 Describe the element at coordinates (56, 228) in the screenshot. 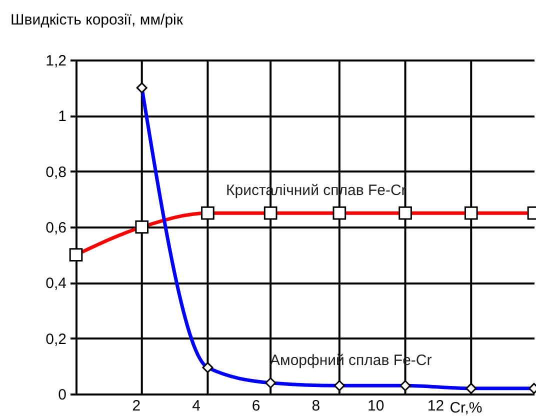

I see `y-tick-label: 0,6` at that location.